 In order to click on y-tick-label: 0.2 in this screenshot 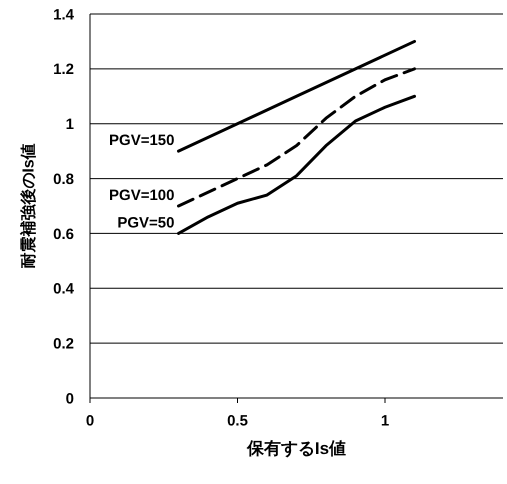, I will do `click(63, 343)`.